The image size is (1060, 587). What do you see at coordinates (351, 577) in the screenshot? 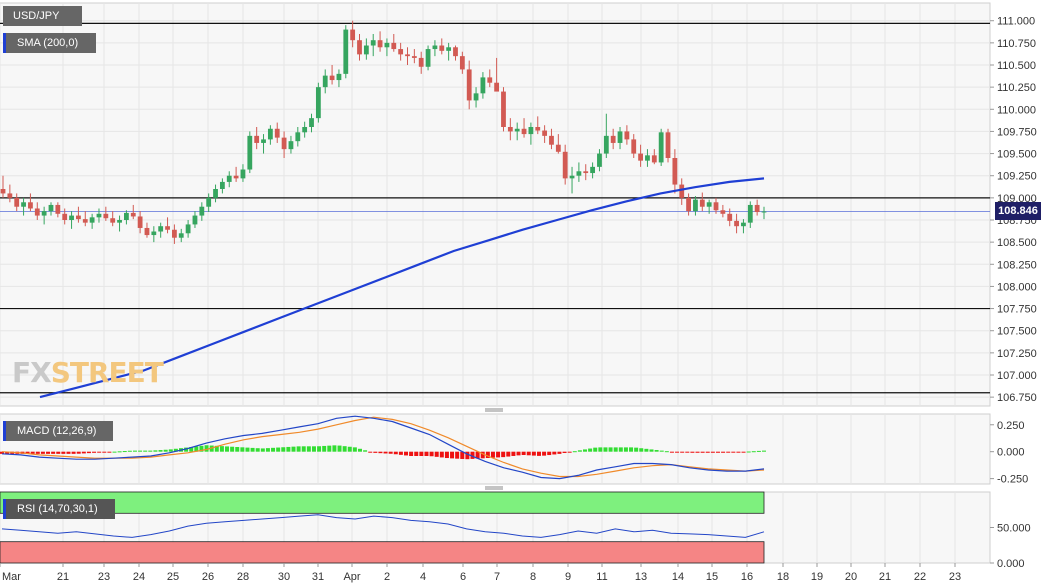
I see `date-axis-tick: Apr` at bounding box center [351, 577].